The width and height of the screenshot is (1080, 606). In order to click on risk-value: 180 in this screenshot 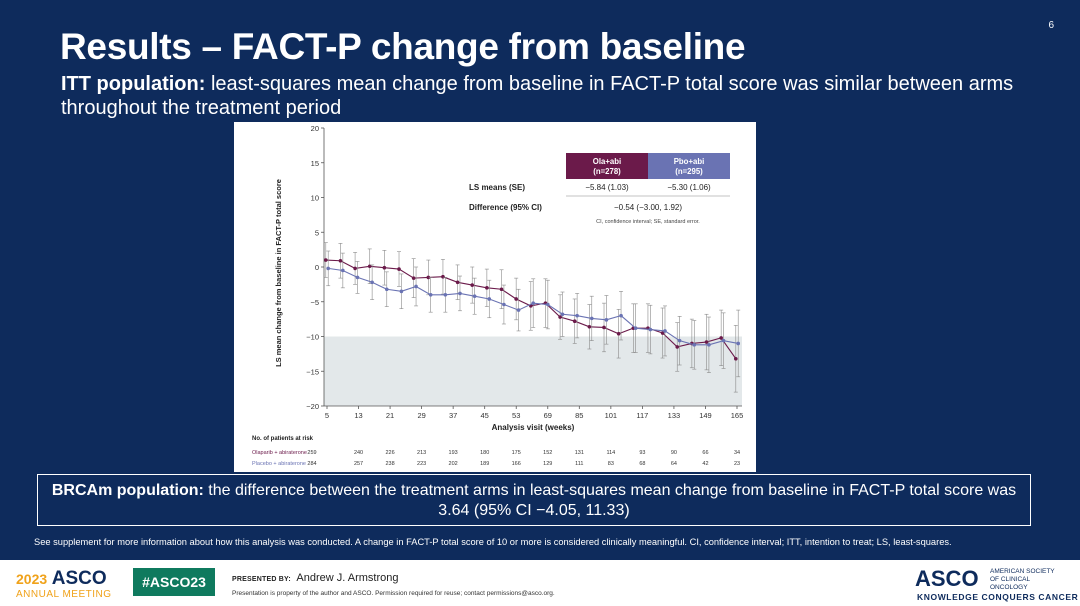, I will do `click(484, 453)`.